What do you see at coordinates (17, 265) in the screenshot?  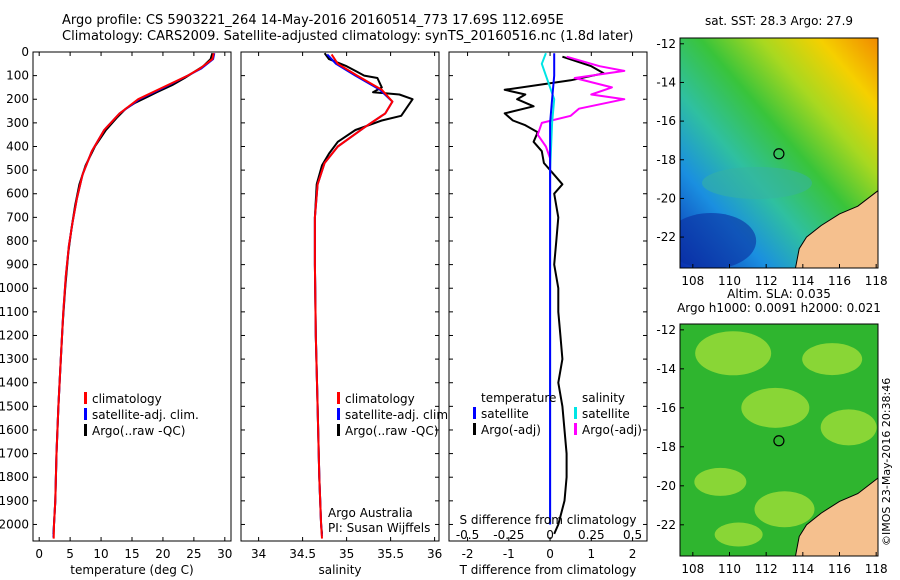 I see `y-tick-label: 900` at bounding box center [17, 265].